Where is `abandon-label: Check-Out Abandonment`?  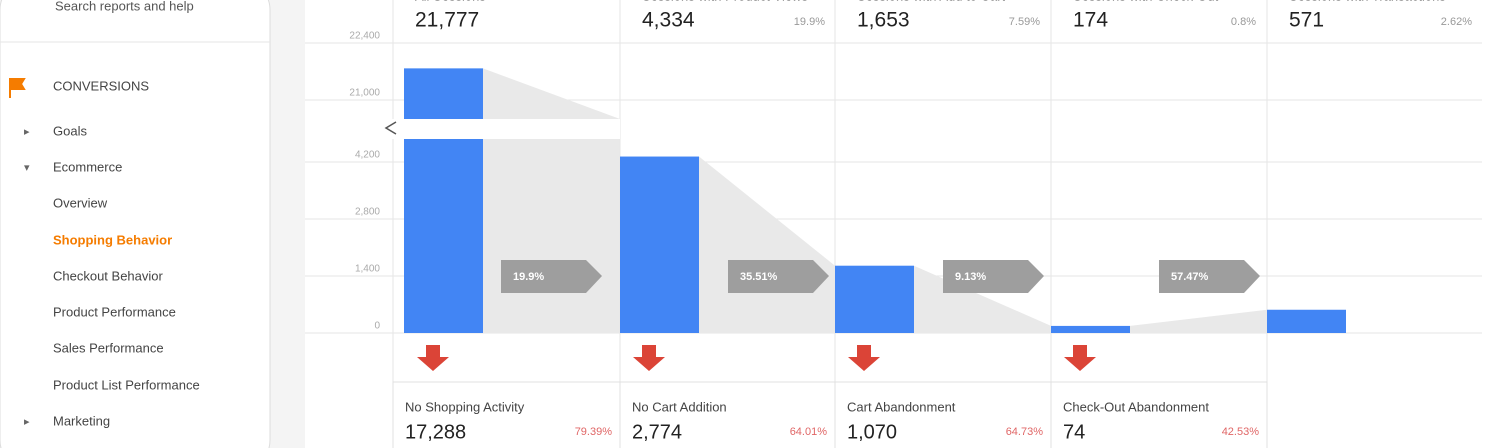
abandon-label: Check-Out Abandonment is located at coordinates (1136, 406).